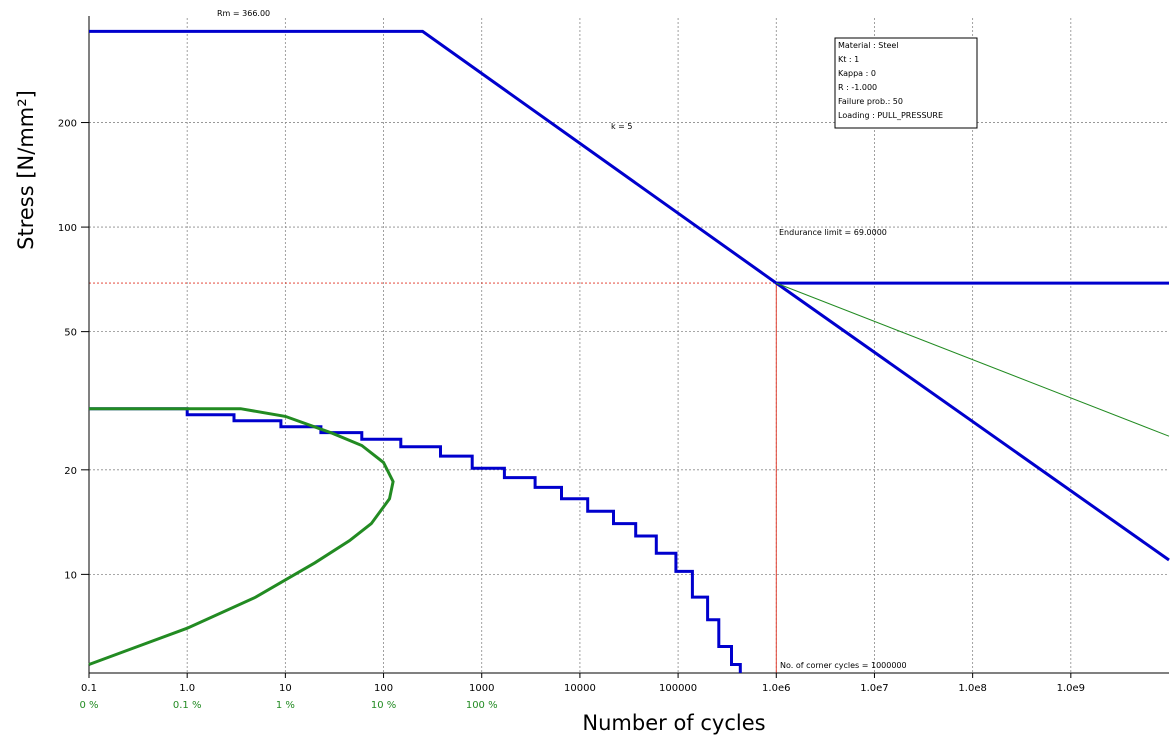  What do you see at coordinates (868, 45) in the screenshot?
I see `info-box-line: Material : Steel` at bounding box center [868, 45].